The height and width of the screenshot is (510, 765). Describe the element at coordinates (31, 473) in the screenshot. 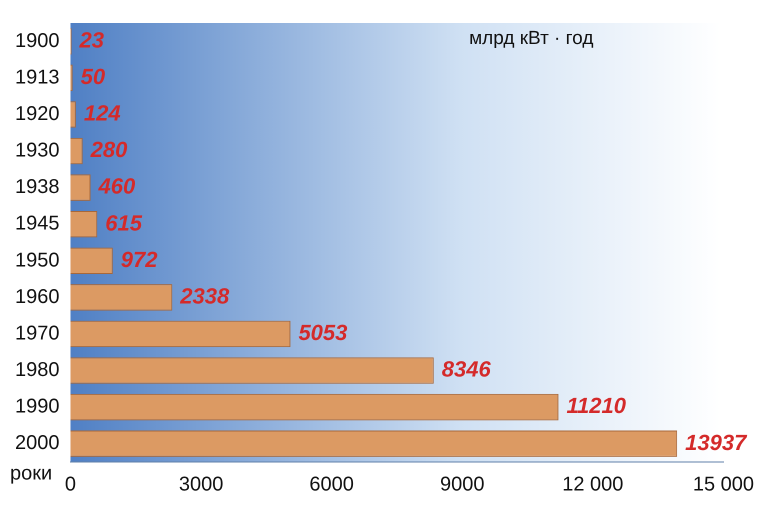

I see `y-axis-title: роки` at that location.